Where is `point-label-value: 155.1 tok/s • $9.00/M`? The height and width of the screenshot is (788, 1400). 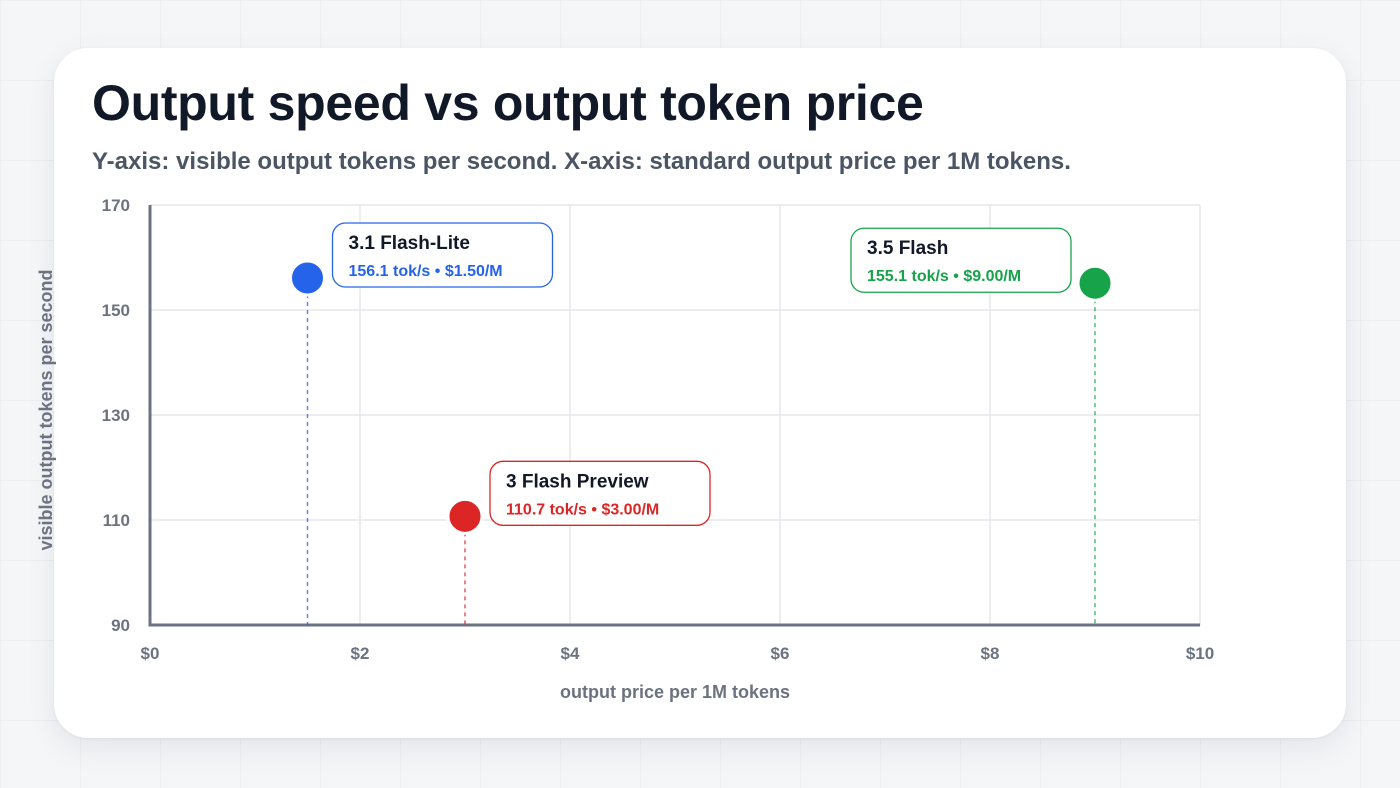
point-label-value: 155.1 tok/s • $9.00/M is located at coordinates (944, 276).